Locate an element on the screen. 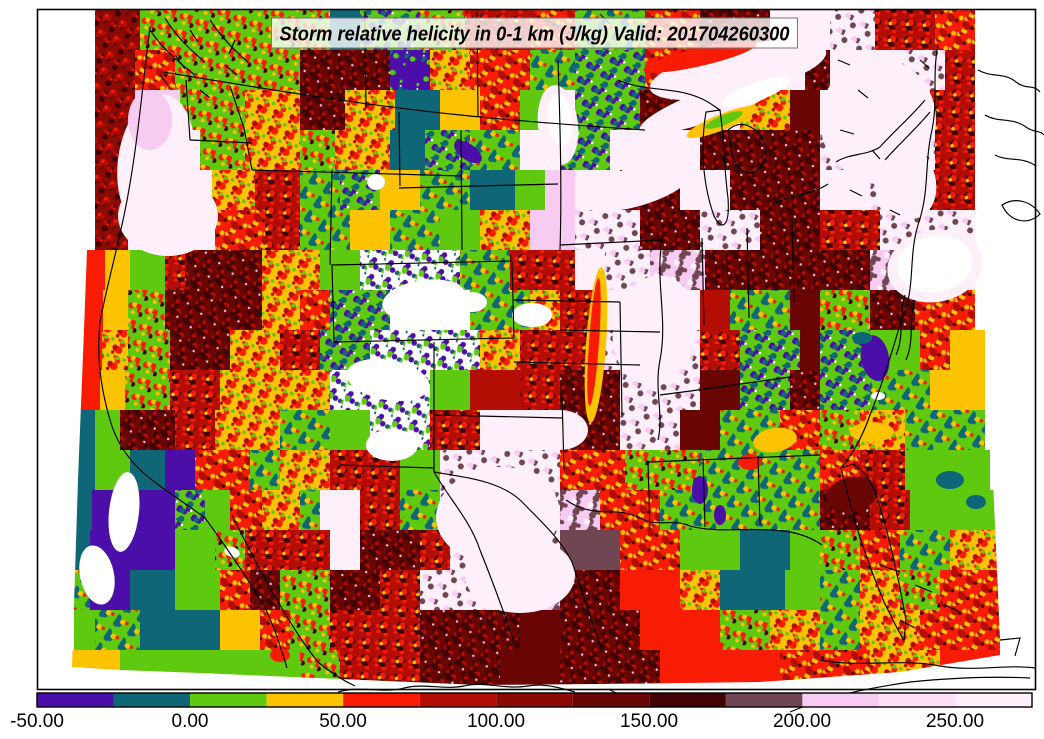 The width and height of the screenshot is (1044, 739). svg-text: 250.00 is located at coordinates (955, 721).